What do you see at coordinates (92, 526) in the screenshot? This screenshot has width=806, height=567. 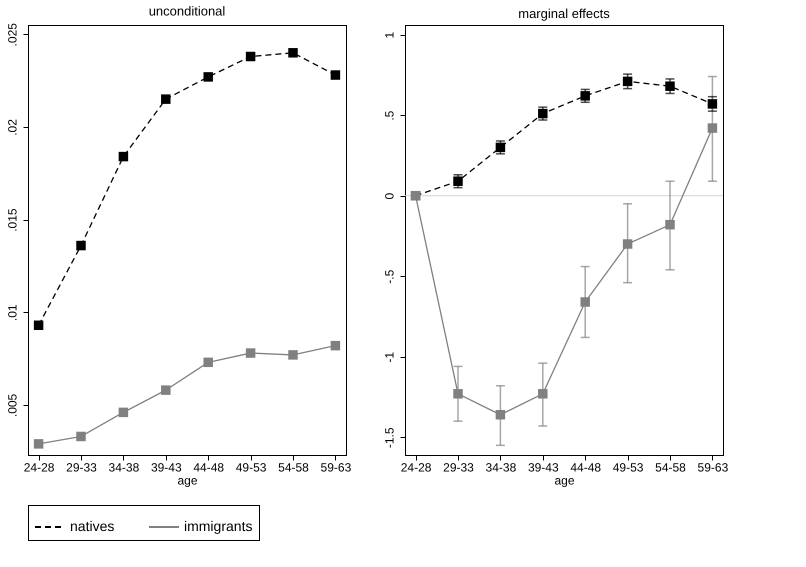 I see `legend-label: natives` at bounding box center [92, 526].